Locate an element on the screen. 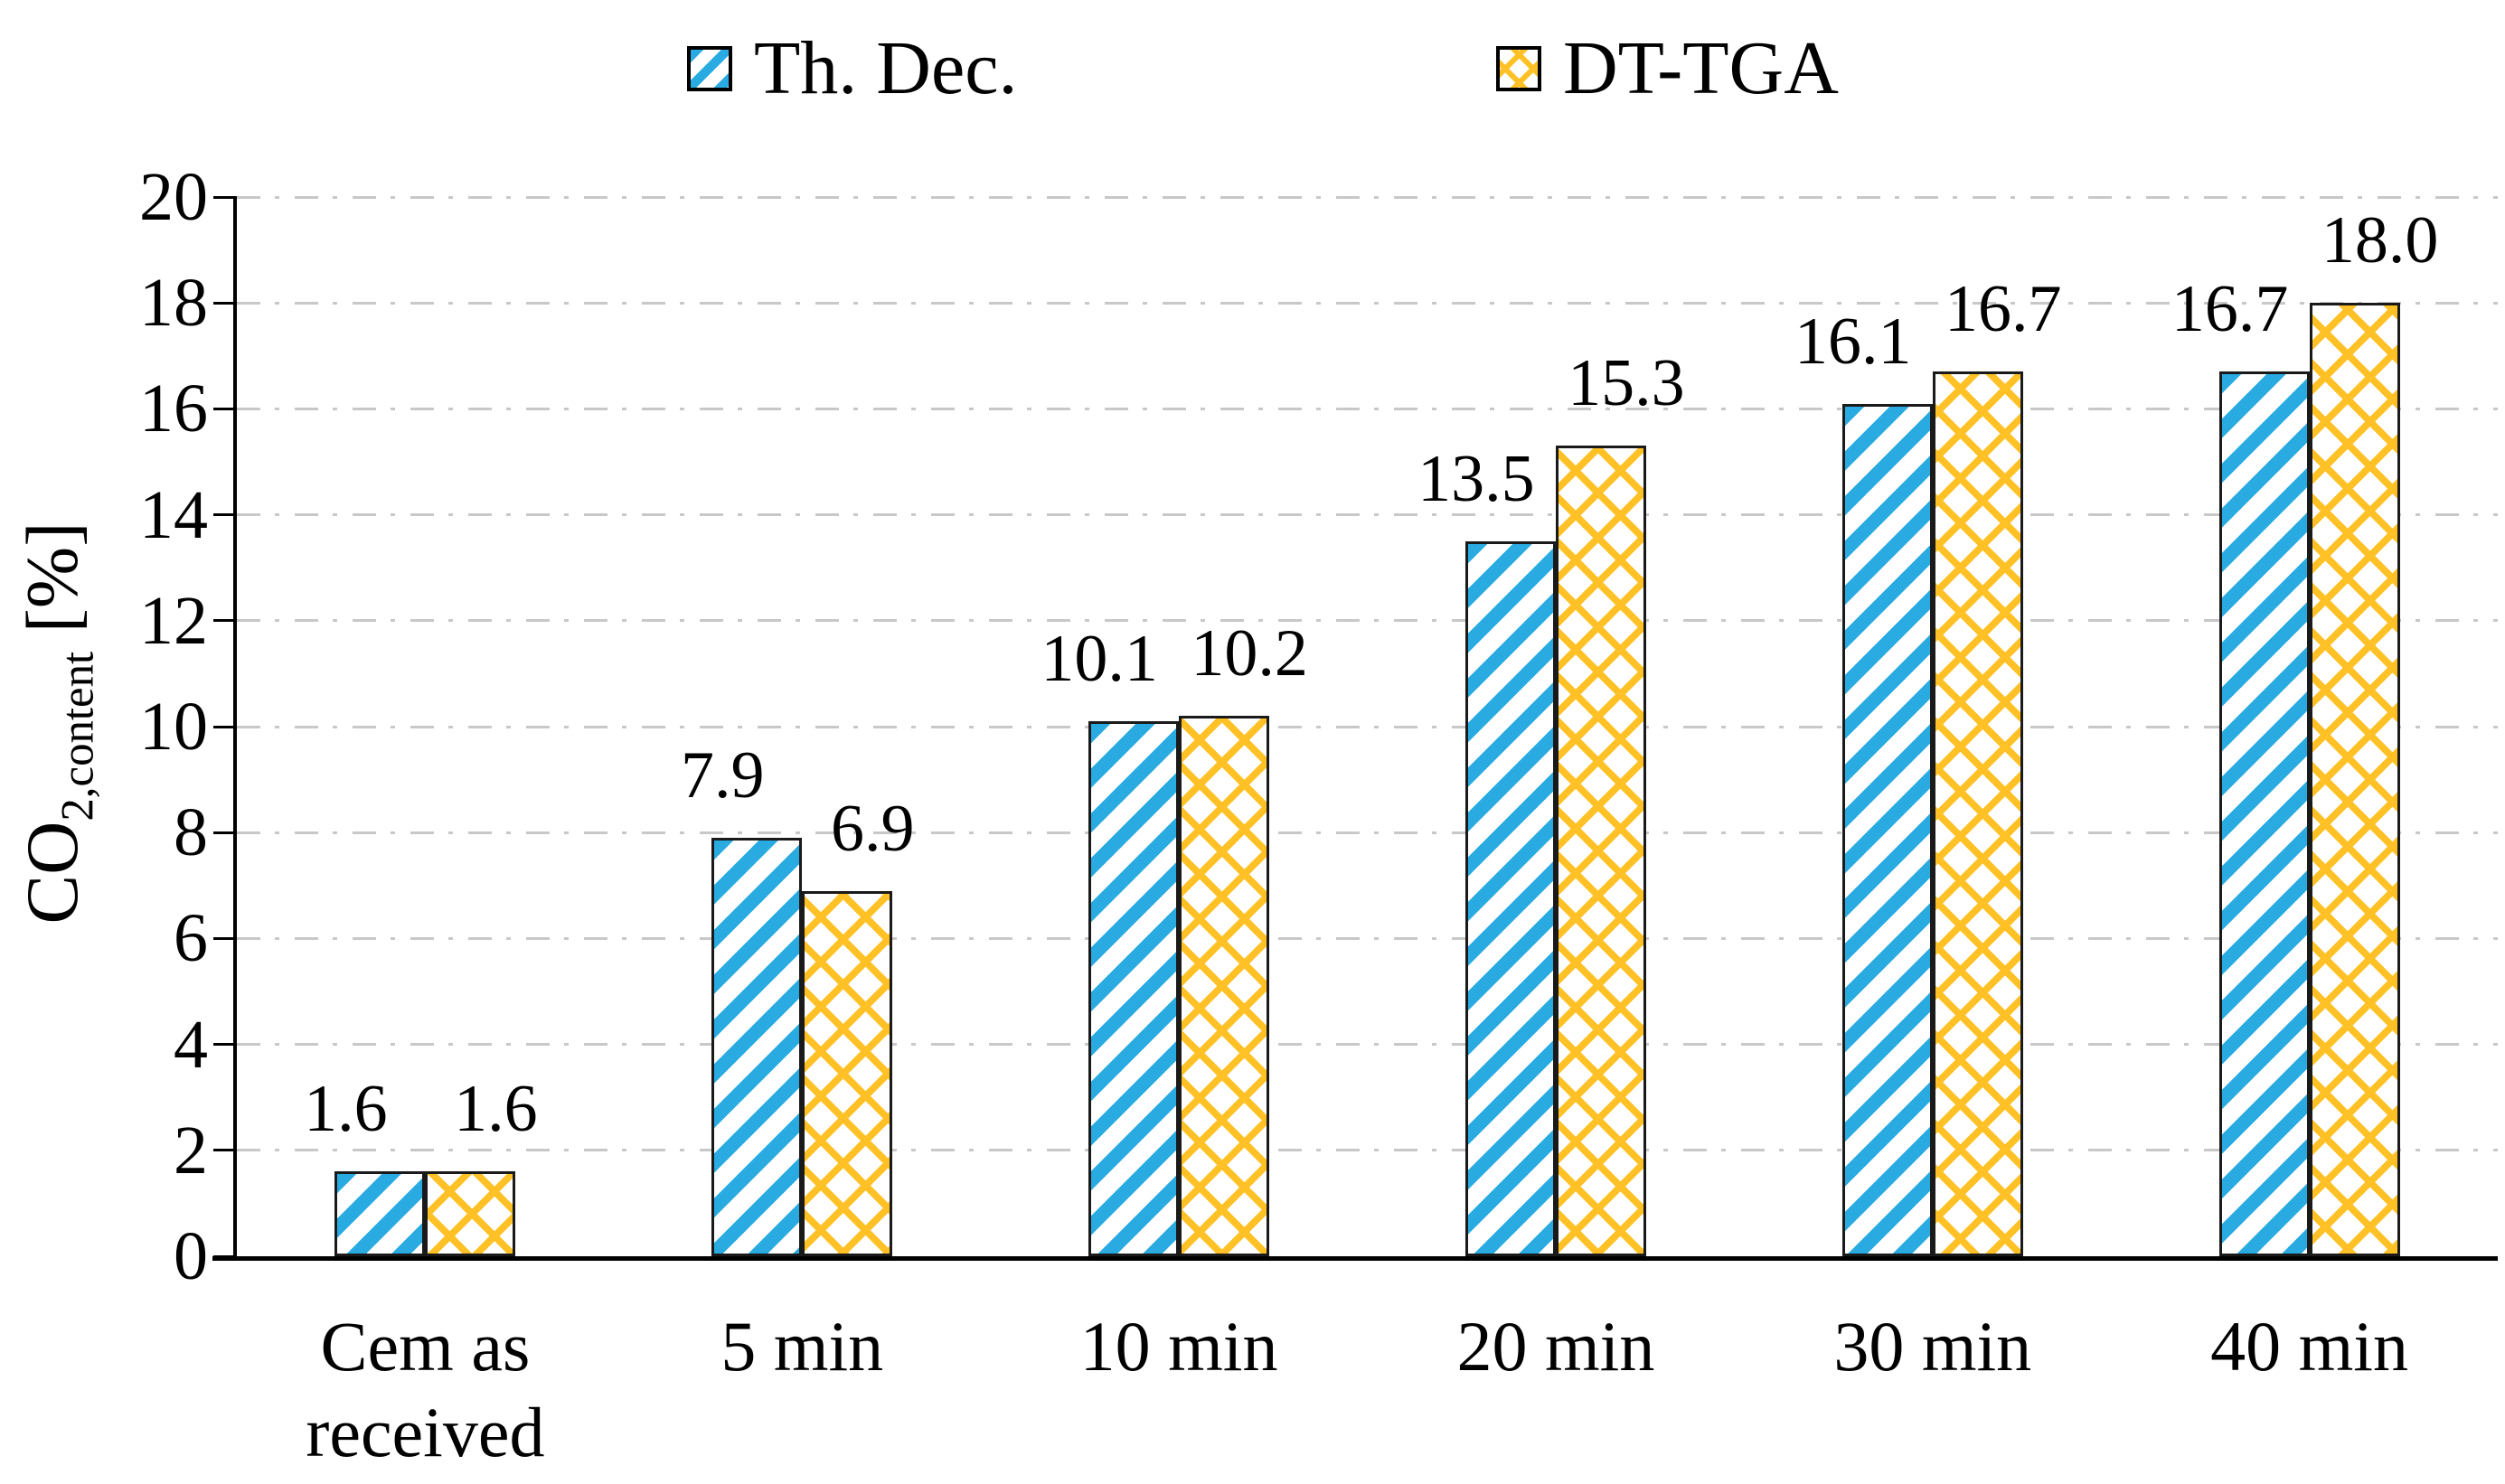 The image size is (2505, 1484). bar-th-dec--3 is located at coordinates (1134, 989).